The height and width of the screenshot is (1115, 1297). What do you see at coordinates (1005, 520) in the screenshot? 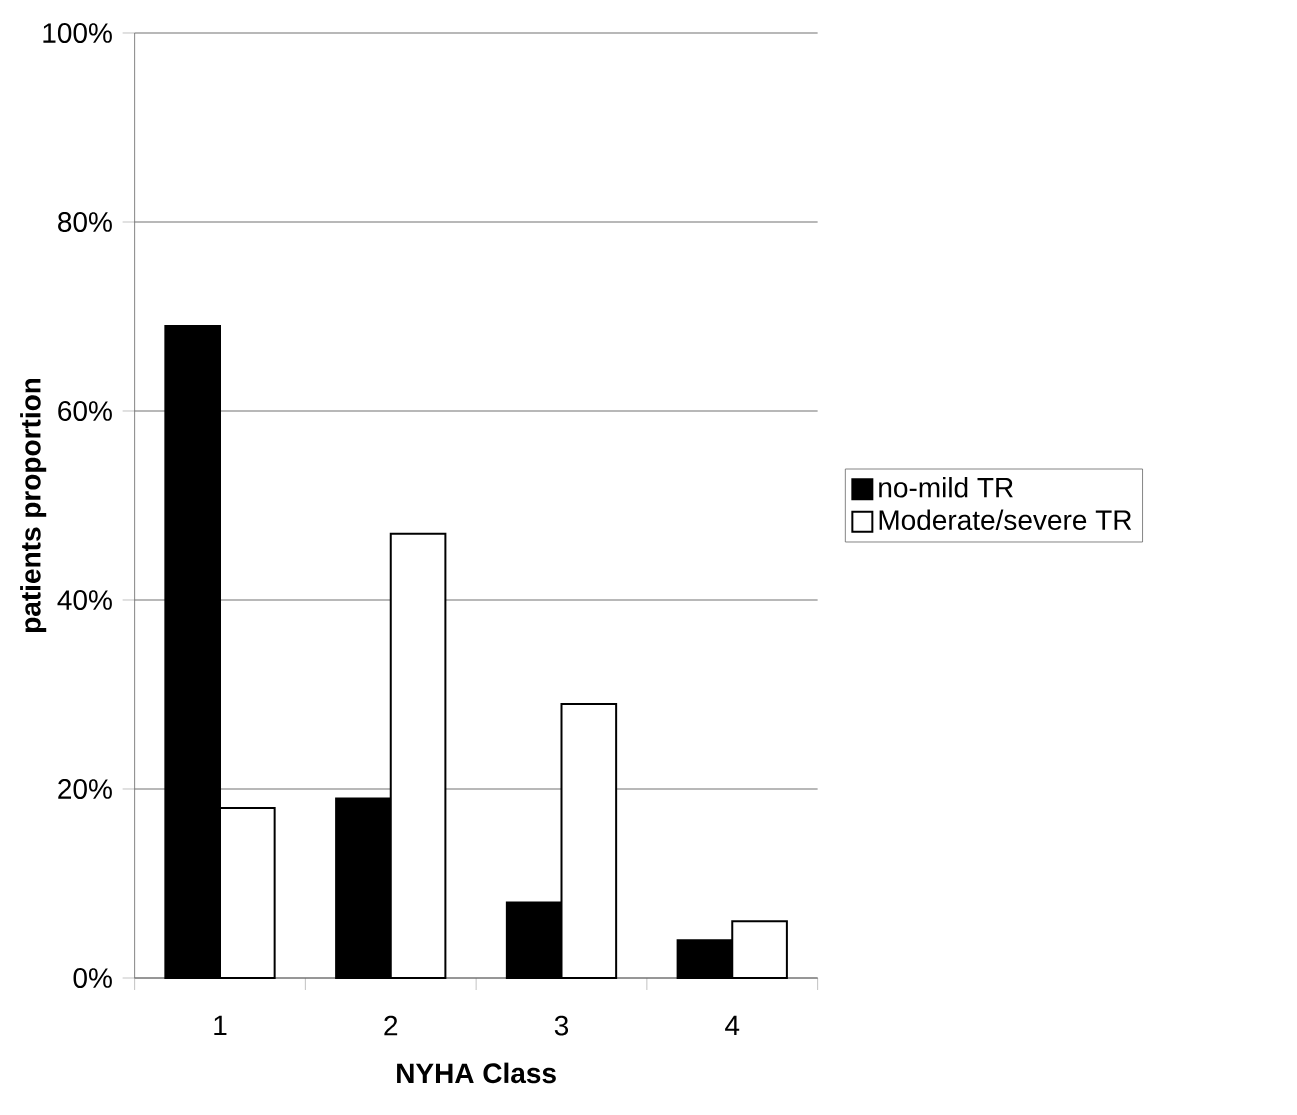
I see `legend-label: Moderate/severe TR` at bounding box center [1005, 520].